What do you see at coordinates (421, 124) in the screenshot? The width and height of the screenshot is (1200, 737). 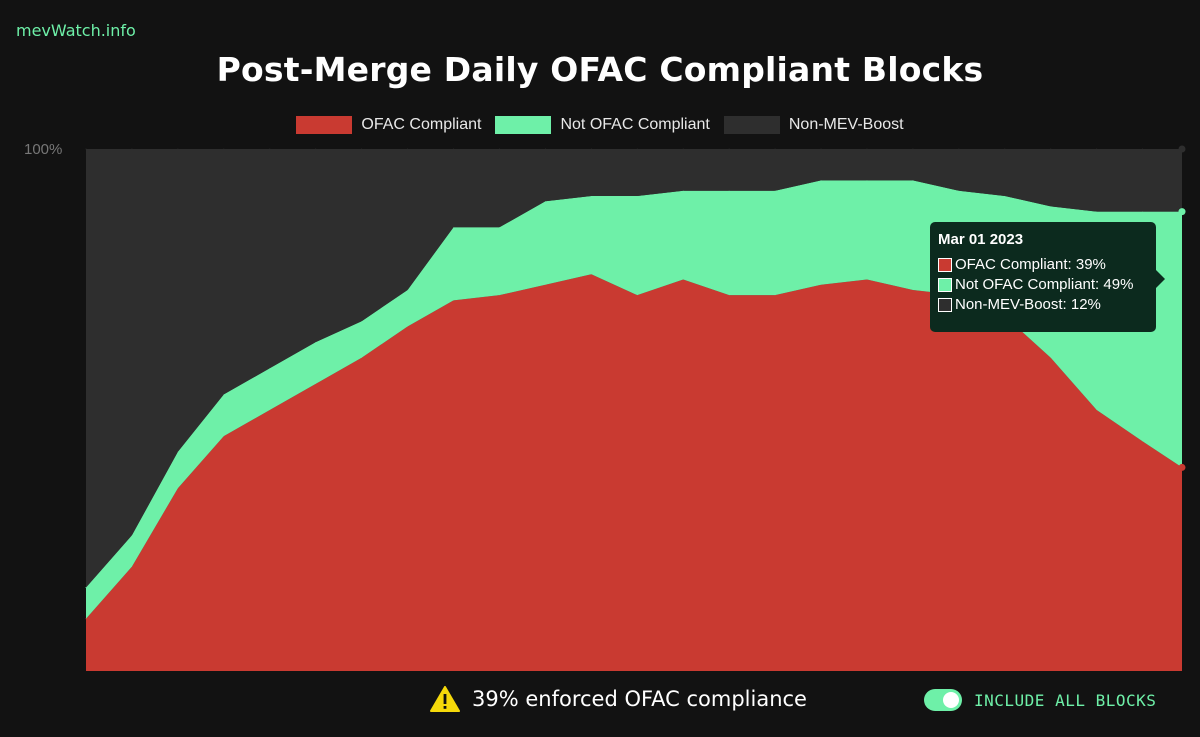 I see `legend-label: OFAC Compliant` at bounding box center [421, 124].